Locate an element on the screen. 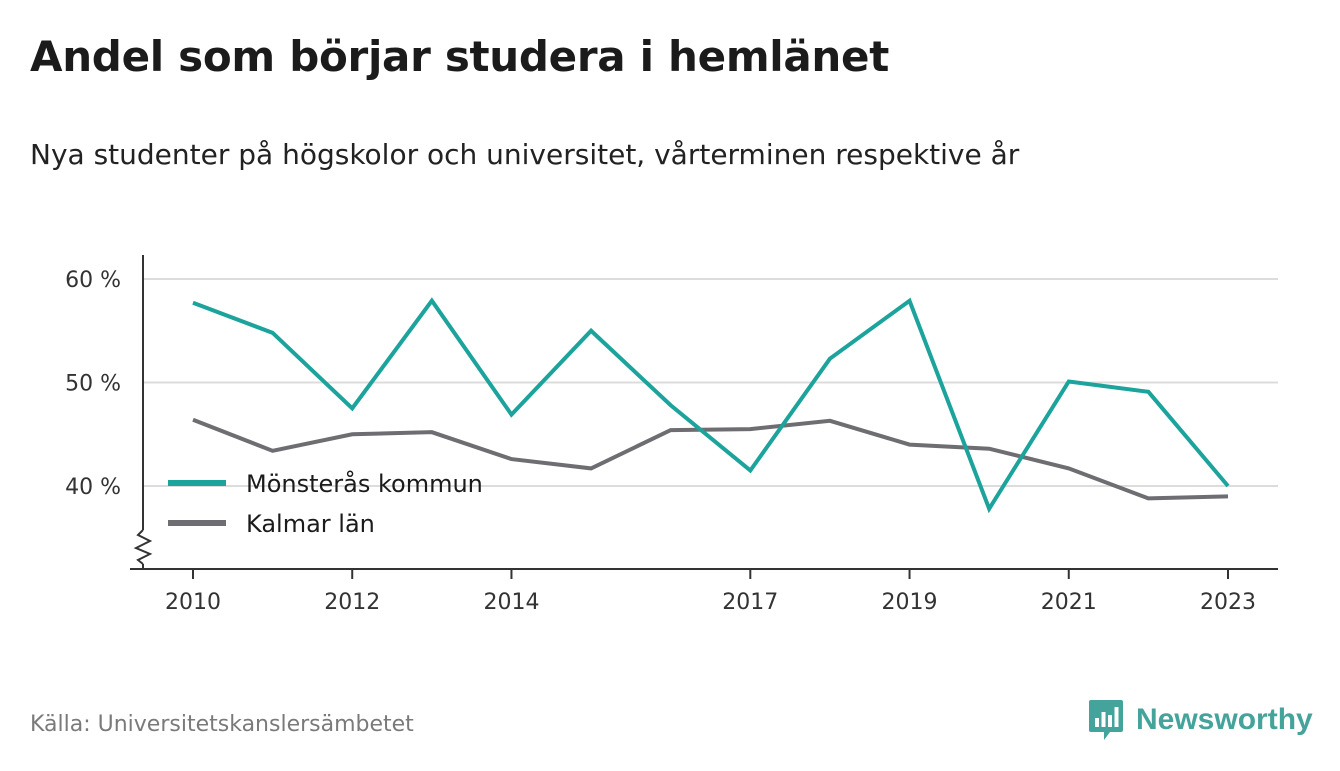  x-tick-label: 2019 is located at coordinates (910, 602).